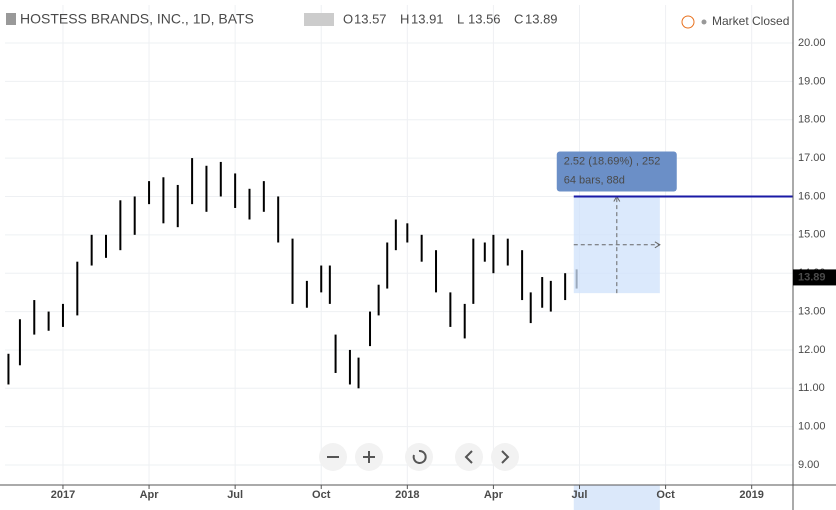 The width and height of the screenshot is (836, 510). What do you see at coordinates (612, 161) in the screenshot?
I see `measure-label: 2.52 (18.69%) , 252` at bounding box center [612, 161].